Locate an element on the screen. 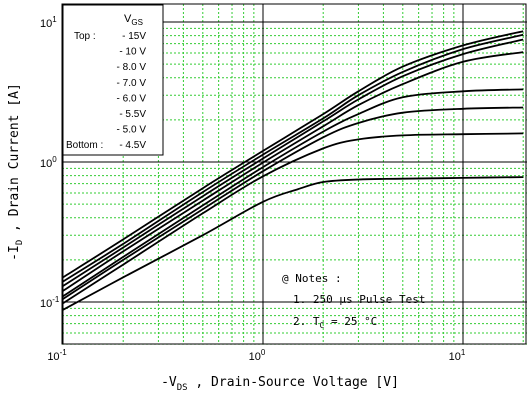  x-tick-labels: 10⁻¹ 10⁰ 10¹ is located at coordinates (256, 355).